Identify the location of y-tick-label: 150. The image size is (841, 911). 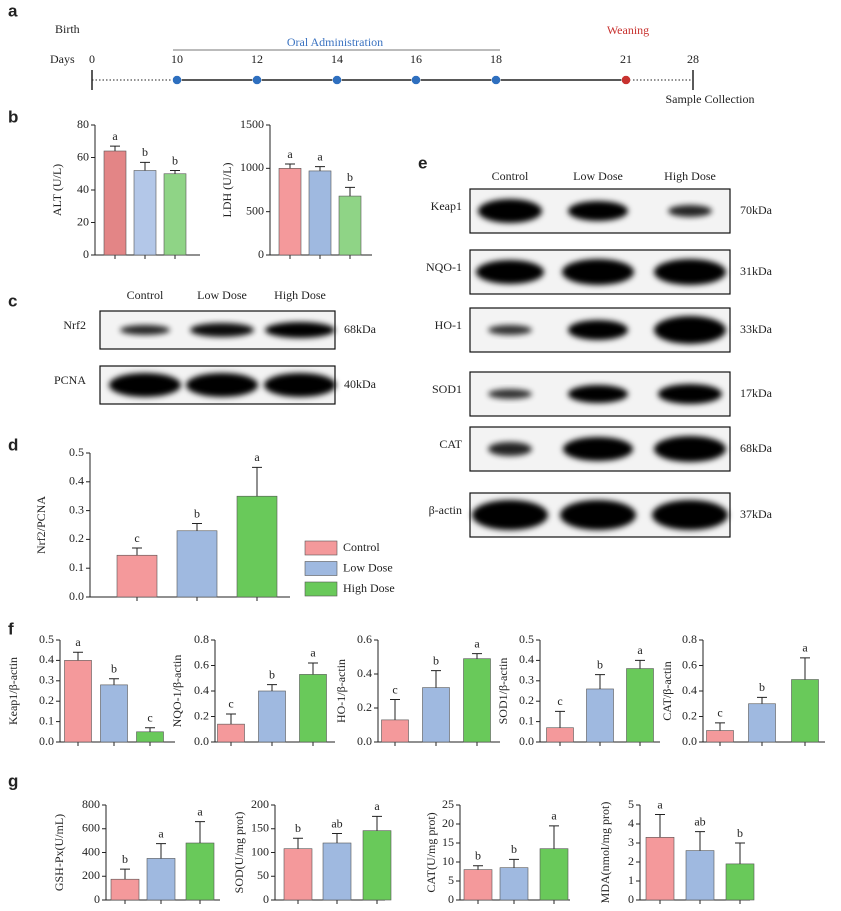
(260, 828).